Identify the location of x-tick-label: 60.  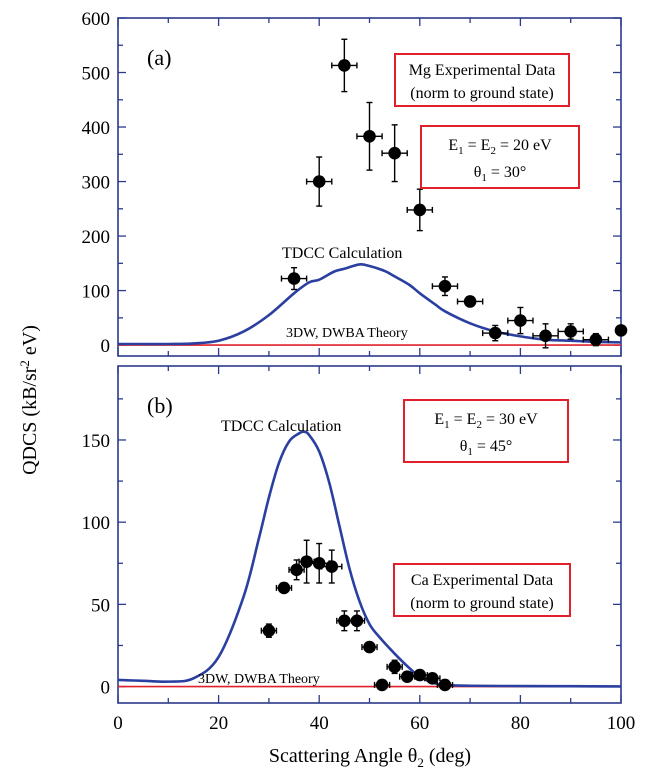
(419, 723).